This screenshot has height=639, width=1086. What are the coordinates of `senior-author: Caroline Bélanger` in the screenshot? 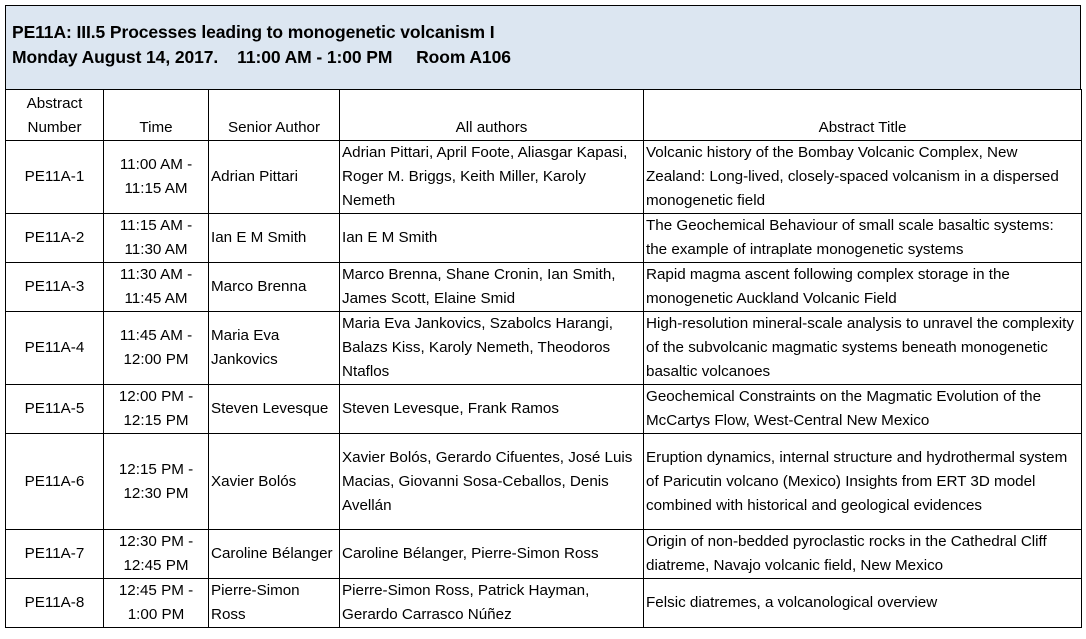 It's located at (274, 554).